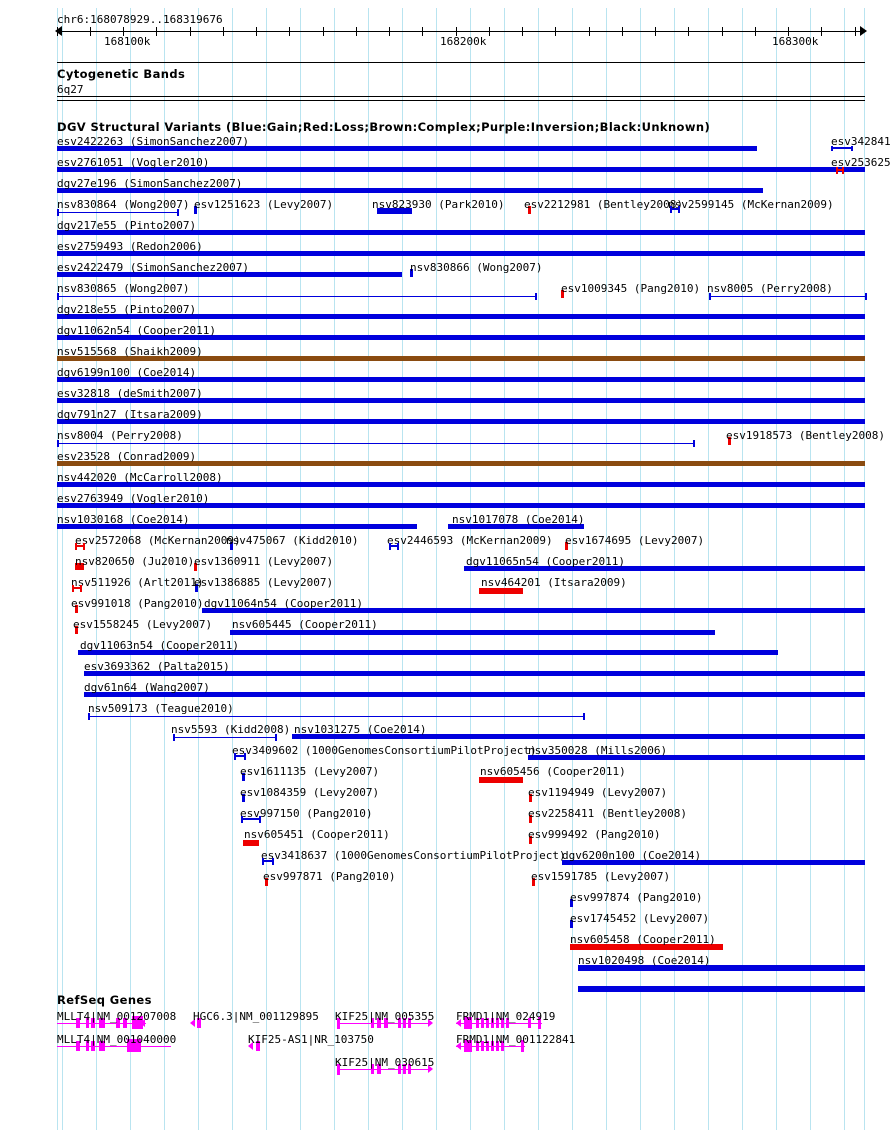 The image size is (890, 1130). Describe the element at coordinates (860, 141) in the screenshot. I see `variant-label: esv3428418` at that location.